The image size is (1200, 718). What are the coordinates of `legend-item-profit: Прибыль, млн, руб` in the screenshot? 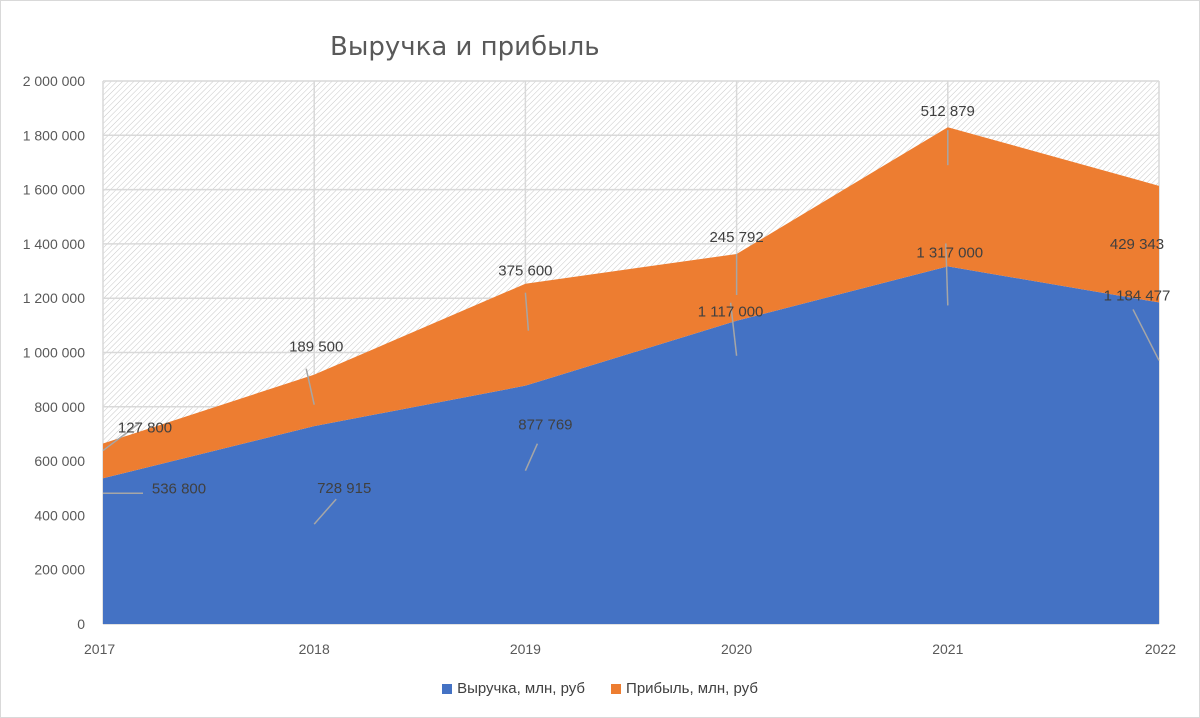 It's located at (684, 688).